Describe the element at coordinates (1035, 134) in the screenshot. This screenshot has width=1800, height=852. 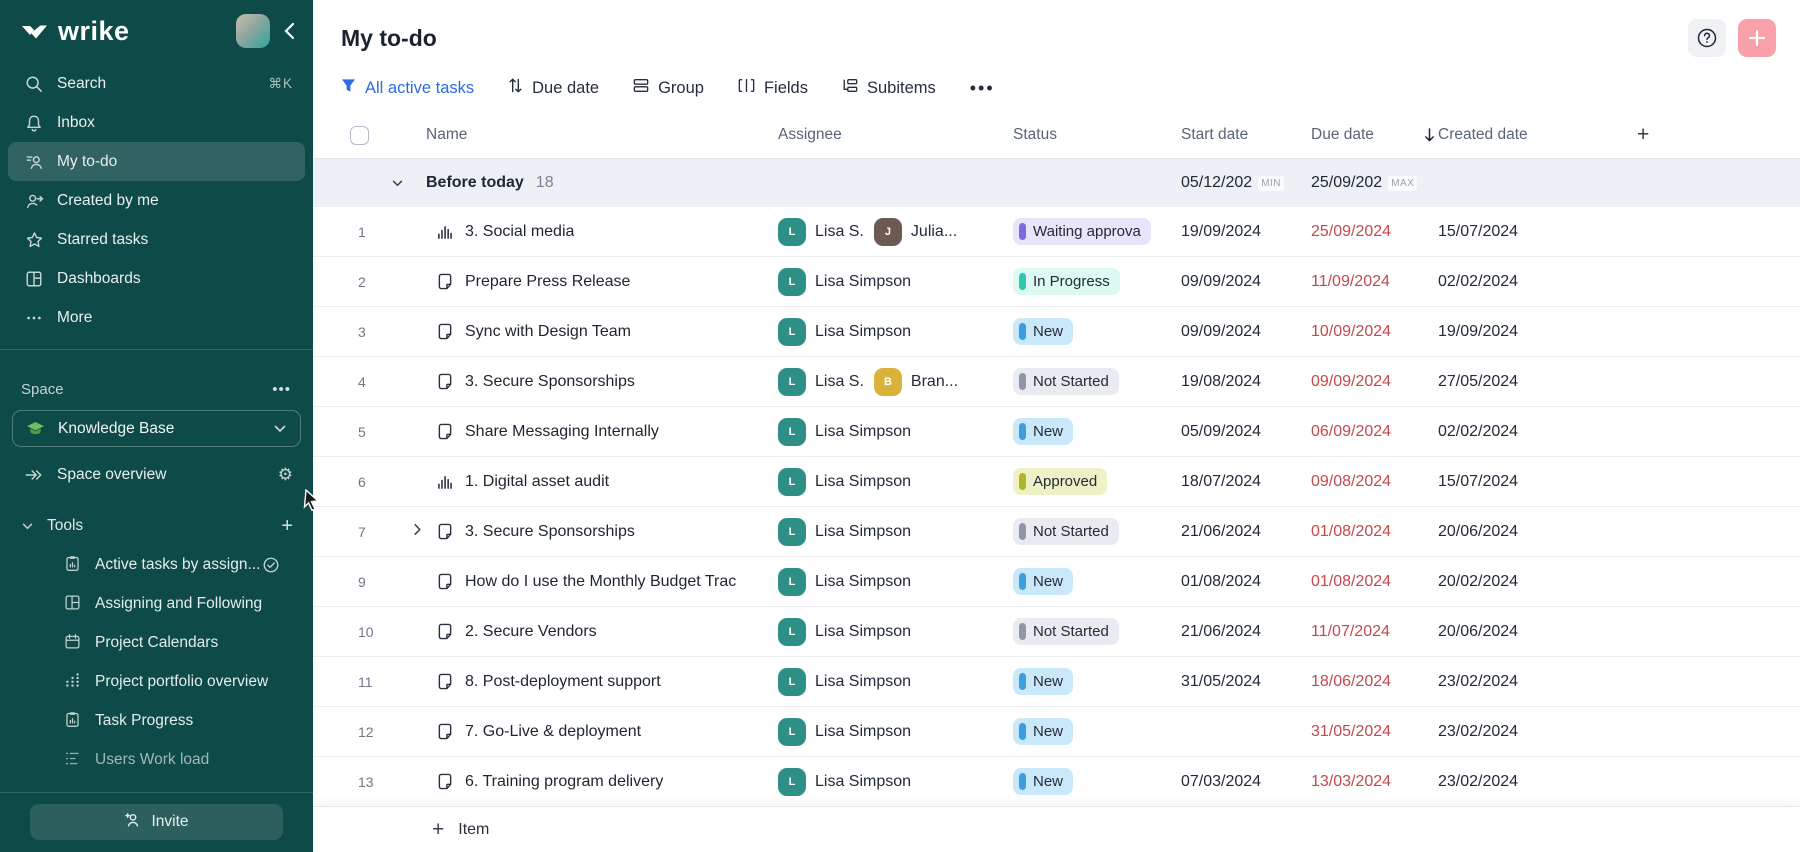
I see `column-header-status: Status` at that location.